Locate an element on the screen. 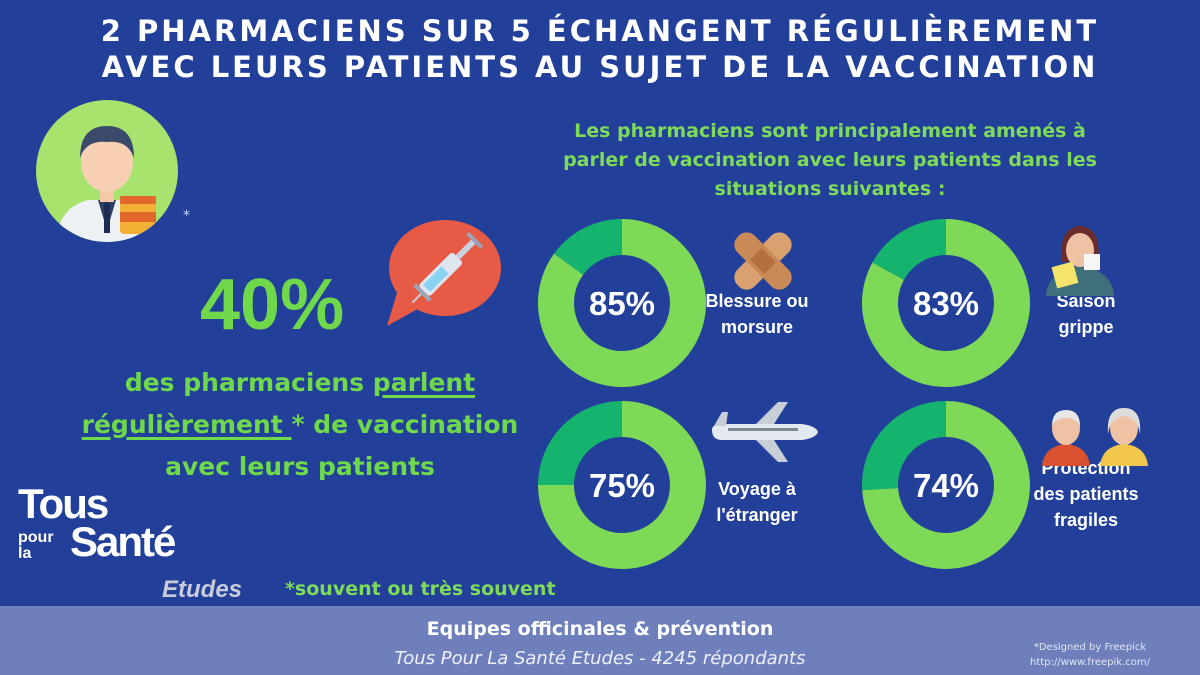 This screenshot has height=675, width=1200. elderly-couple-icon is located at coordinates (1095, 437).